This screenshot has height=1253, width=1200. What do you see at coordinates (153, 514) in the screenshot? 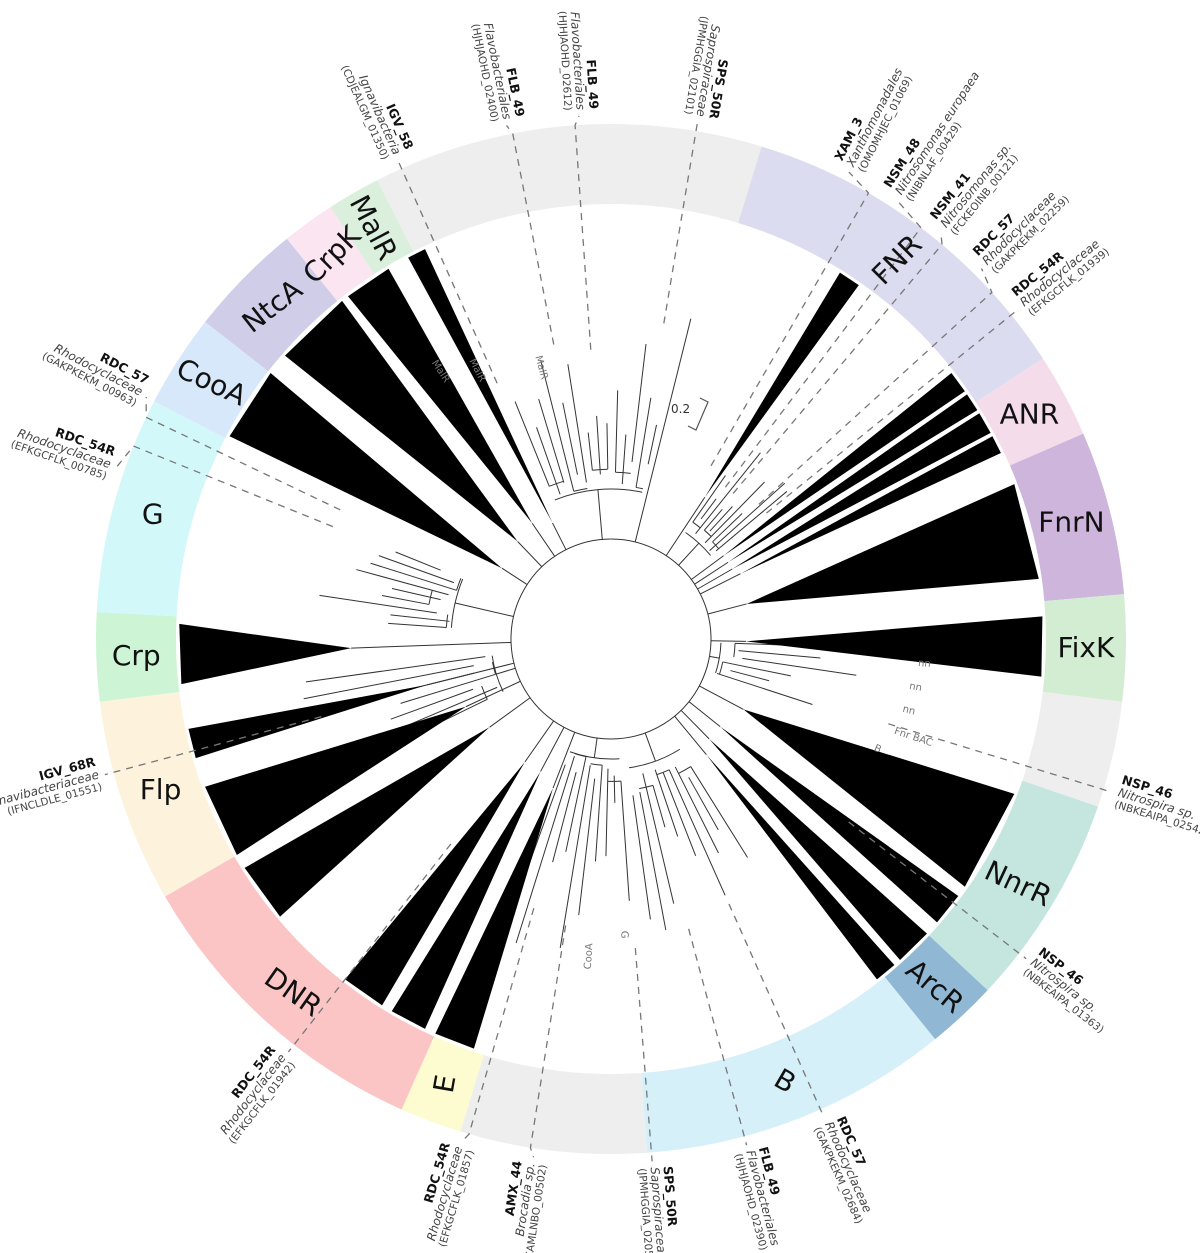
I see `clade-label-g: G` at bounding box center [153, 514].